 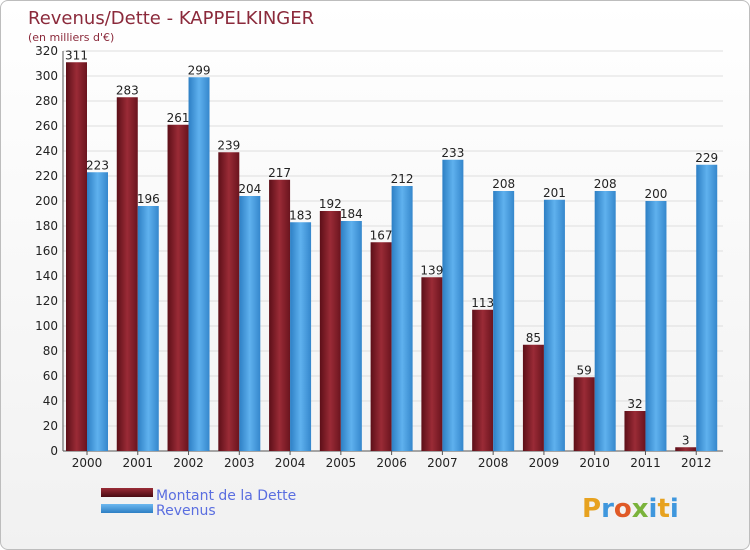 What do you see at coordinates (634, 404) in the screenshot?
I see `data-label-debt: 32` at bounding box center [634, 404].